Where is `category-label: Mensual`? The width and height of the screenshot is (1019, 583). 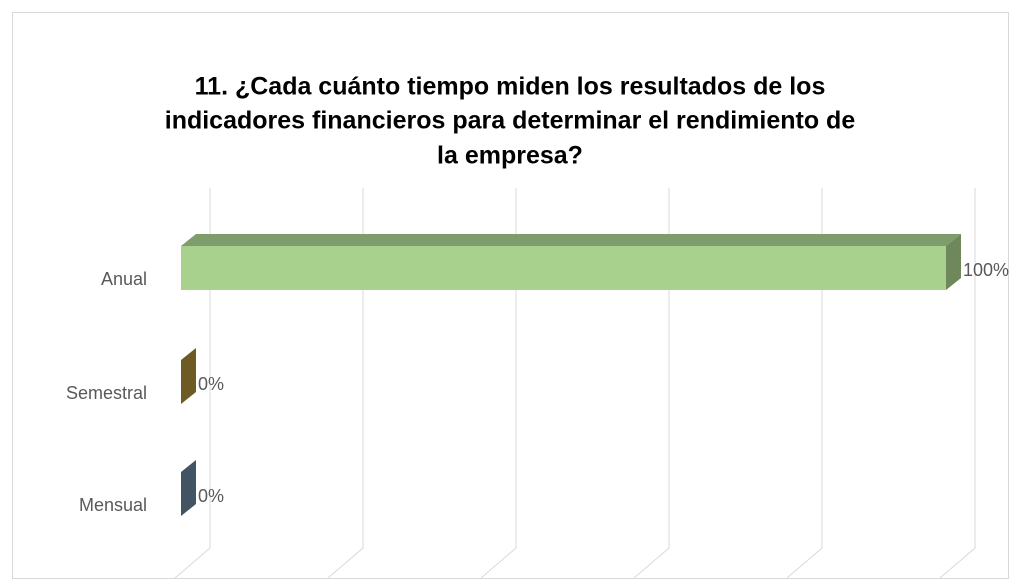 category-label: Mensual is located at coordinates (113, 505).